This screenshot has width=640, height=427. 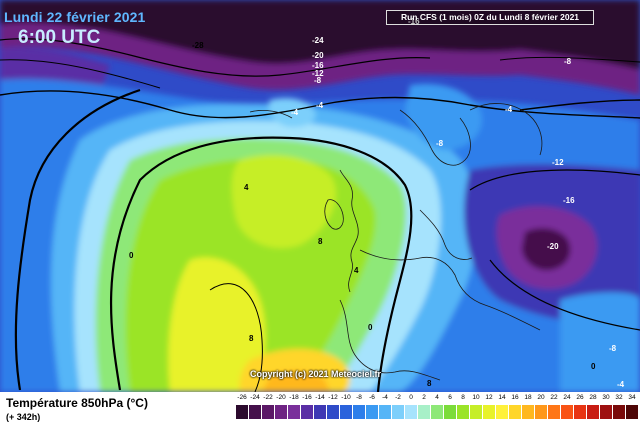 What do you see at coordinates (77, 403) in the screenshot?
I see `parameter-label: Température 850hPa (°C)` at bounding box center [77, 403].